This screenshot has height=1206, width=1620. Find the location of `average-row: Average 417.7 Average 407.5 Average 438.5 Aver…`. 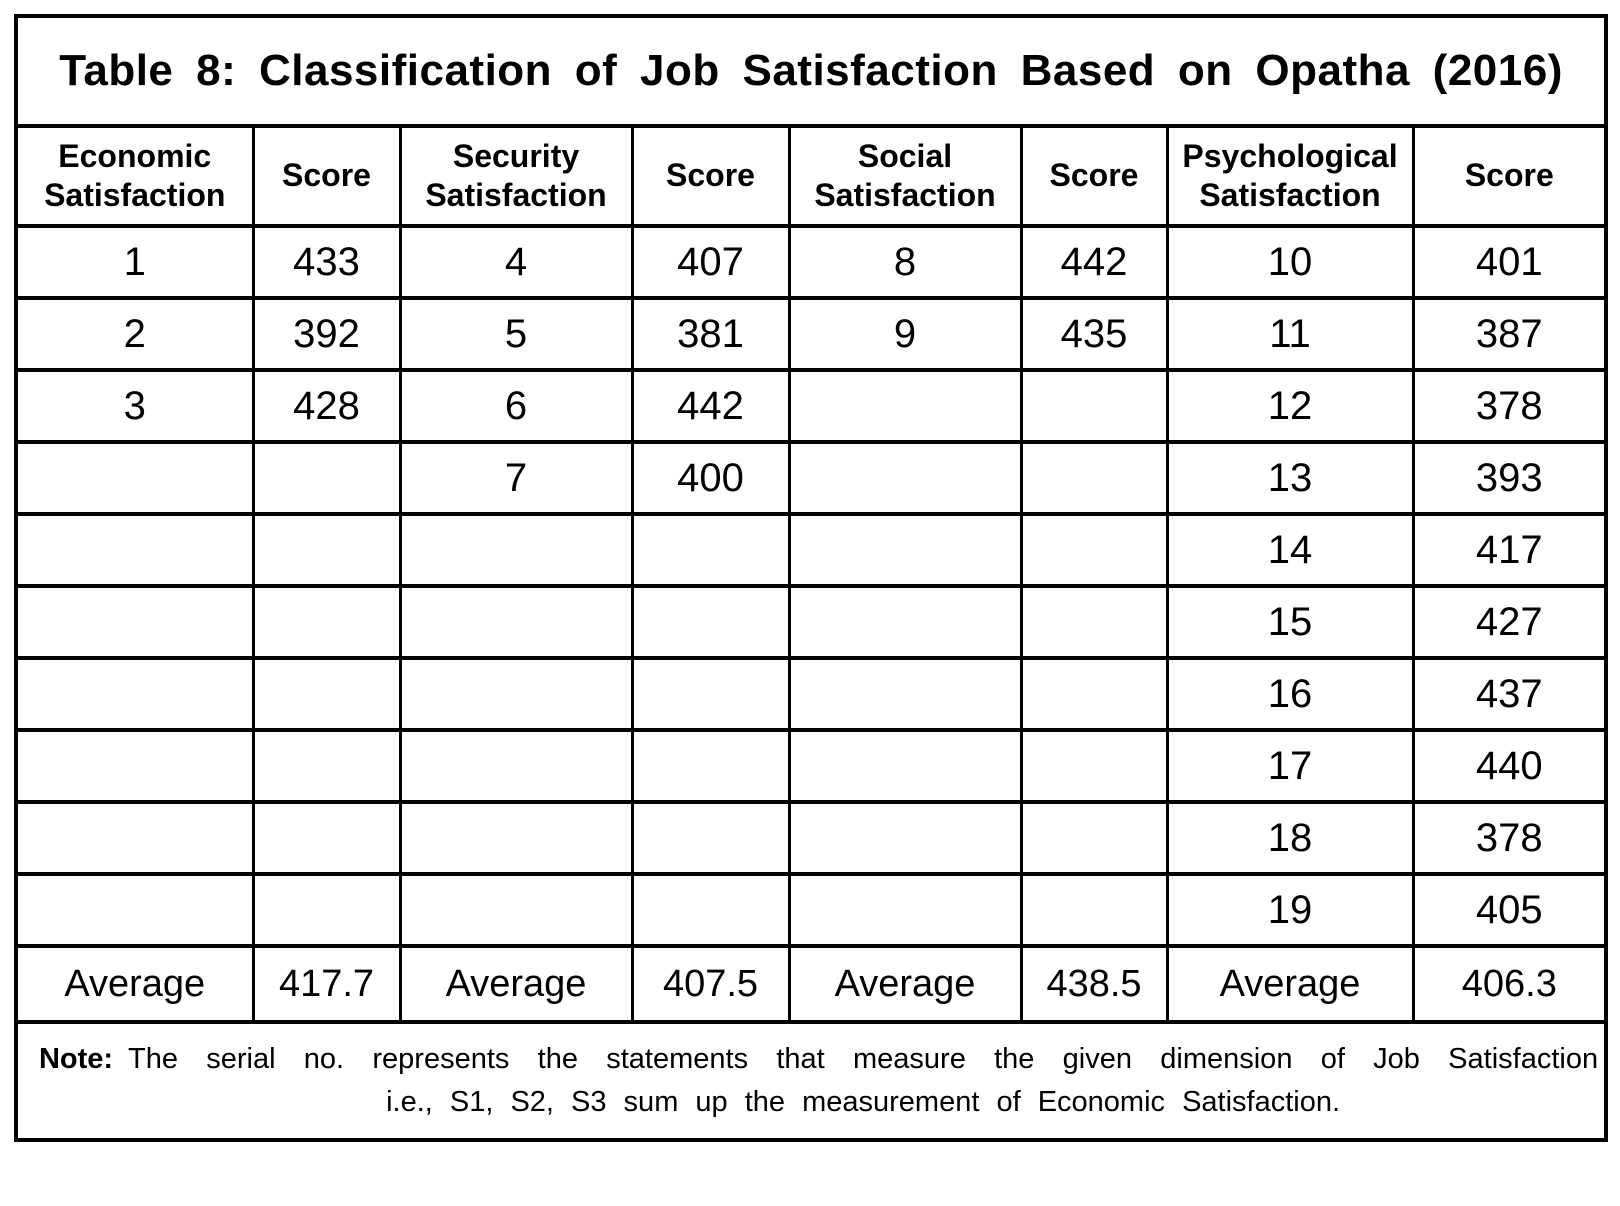

average-row: Average 417.7 Average 407.5 Average 438.5 Aver… is located at coordinates (811, 984).